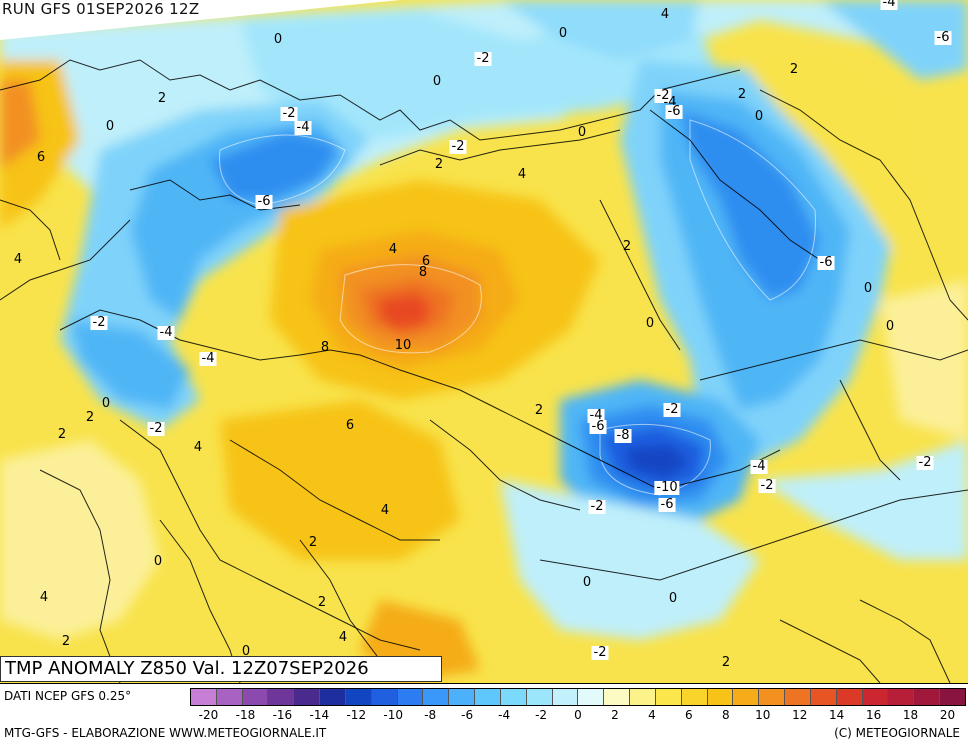 This screenshot has width=968, height=746. I want to click on legend-tick-label: 4, so click(652, 715).